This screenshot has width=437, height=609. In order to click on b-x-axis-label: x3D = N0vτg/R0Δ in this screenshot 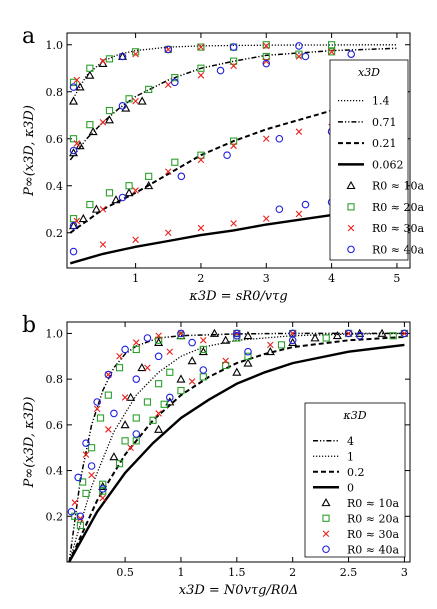, I will do `click(239, 590)`.